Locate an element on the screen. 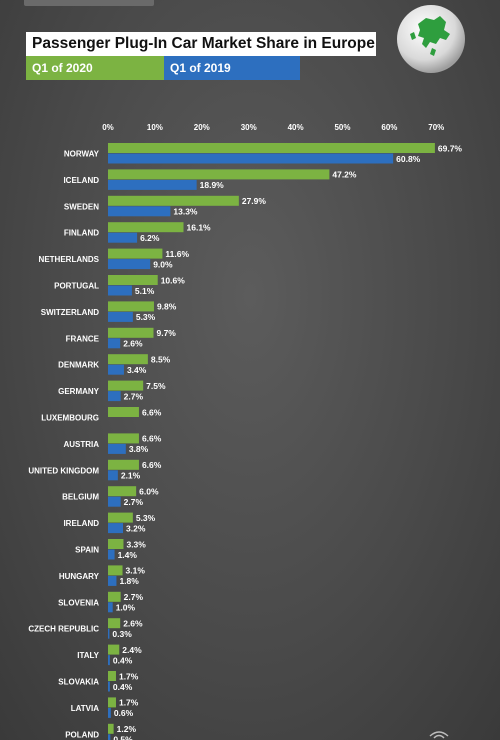 The width and height of the screenshot is (500, 740). data-label-q1-2019: 1.8% is located at coordinates (129, 581).